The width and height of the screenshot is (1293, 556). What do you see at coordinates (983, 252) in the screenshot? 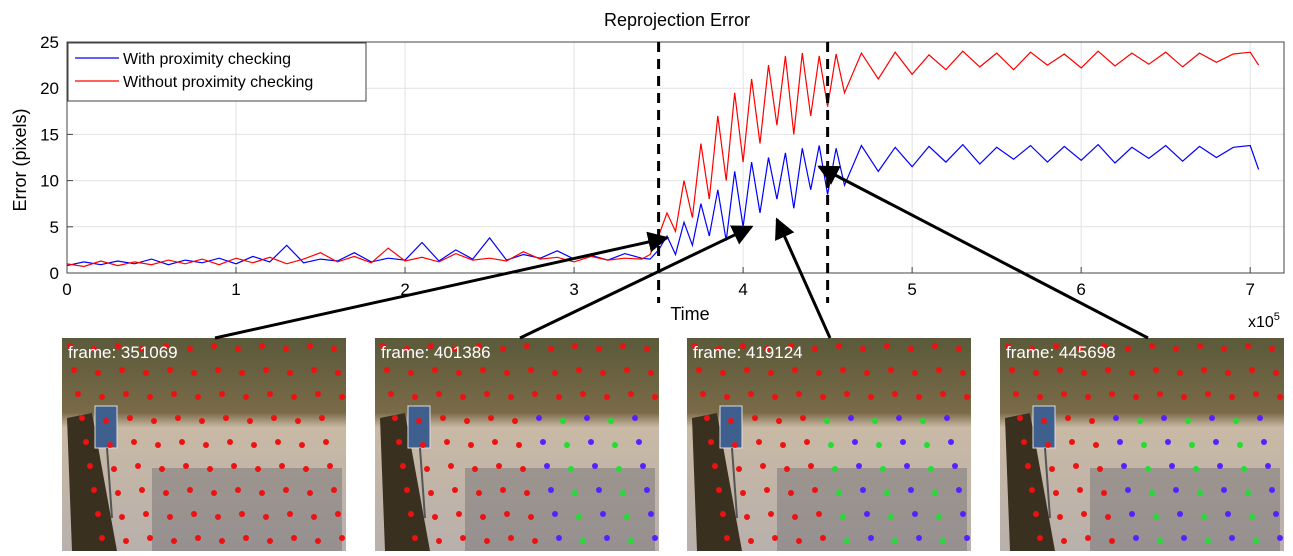
I see `arrow` at bounding box center [983, 252].